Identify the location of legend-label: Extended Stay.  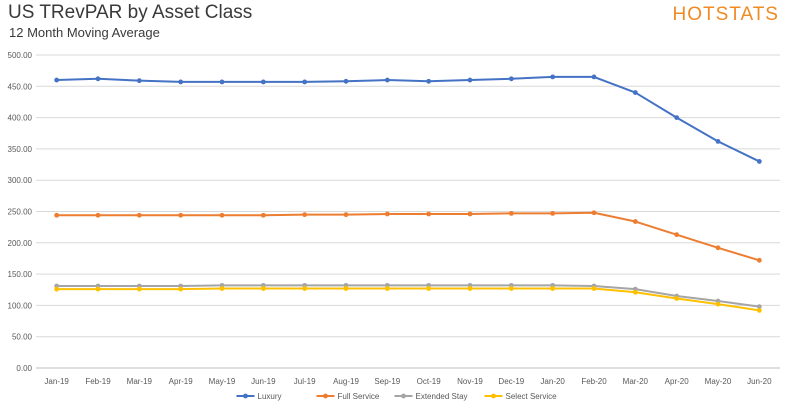
(442, 396).